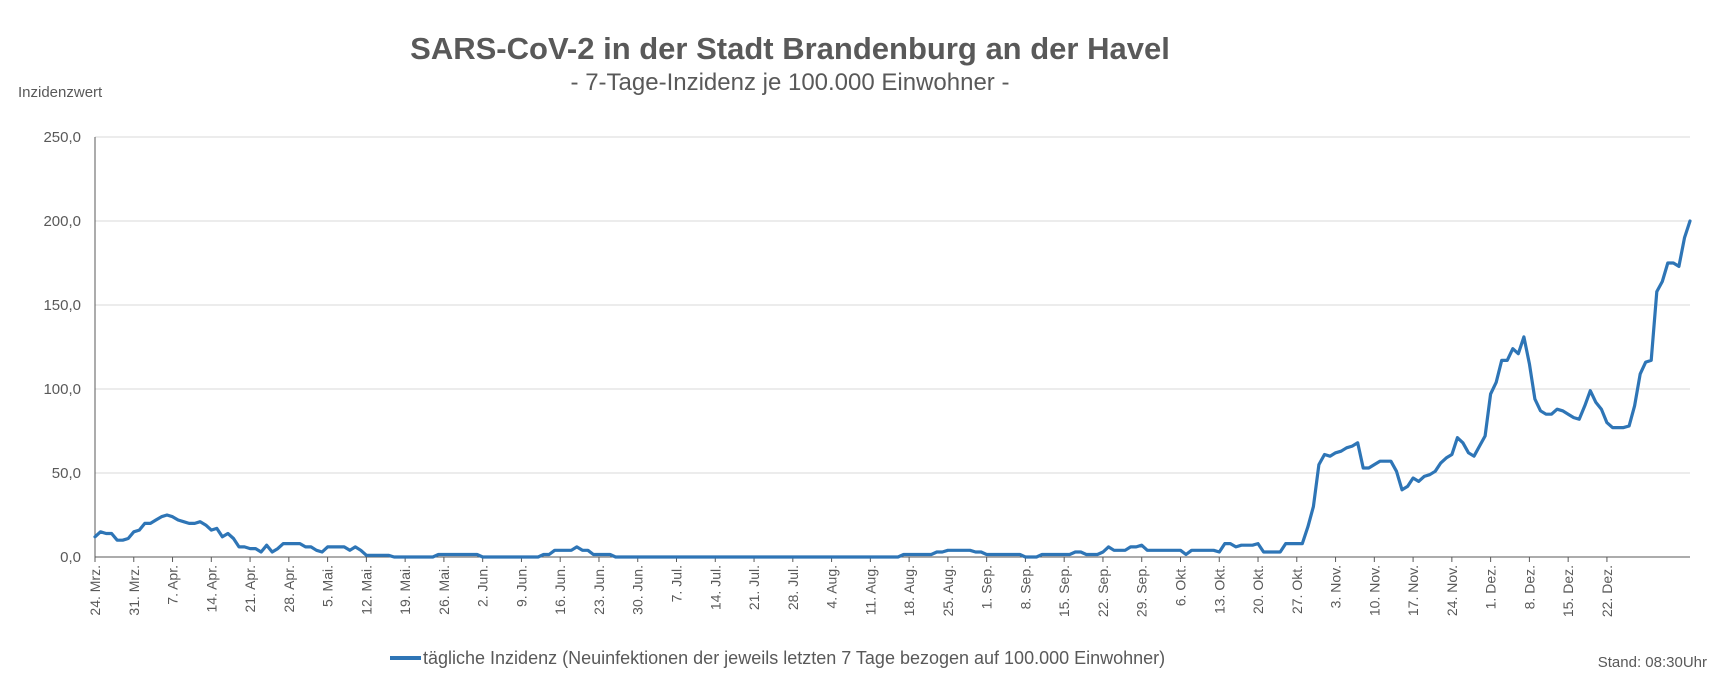 Image resolution: width=1736 pixels, height=689 pixels. Describe the element at coordinates (1297, 589) in the screenshot. I see `x-tick-label: 27. Okt.` at that location.